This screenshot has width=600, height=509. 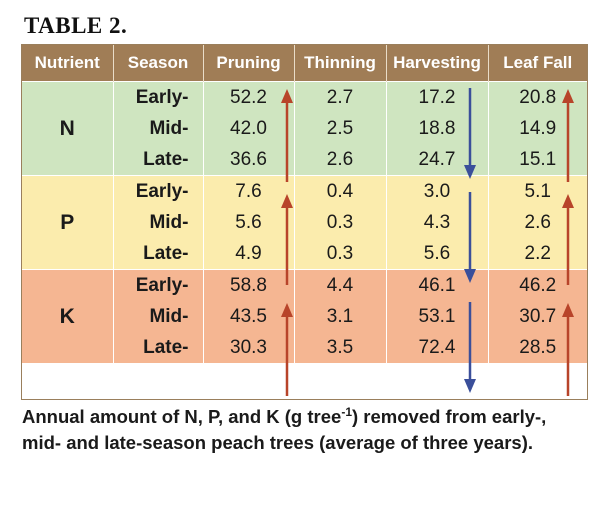 I want to click on table-title: TABLE 2., so click(x=76, y=25).